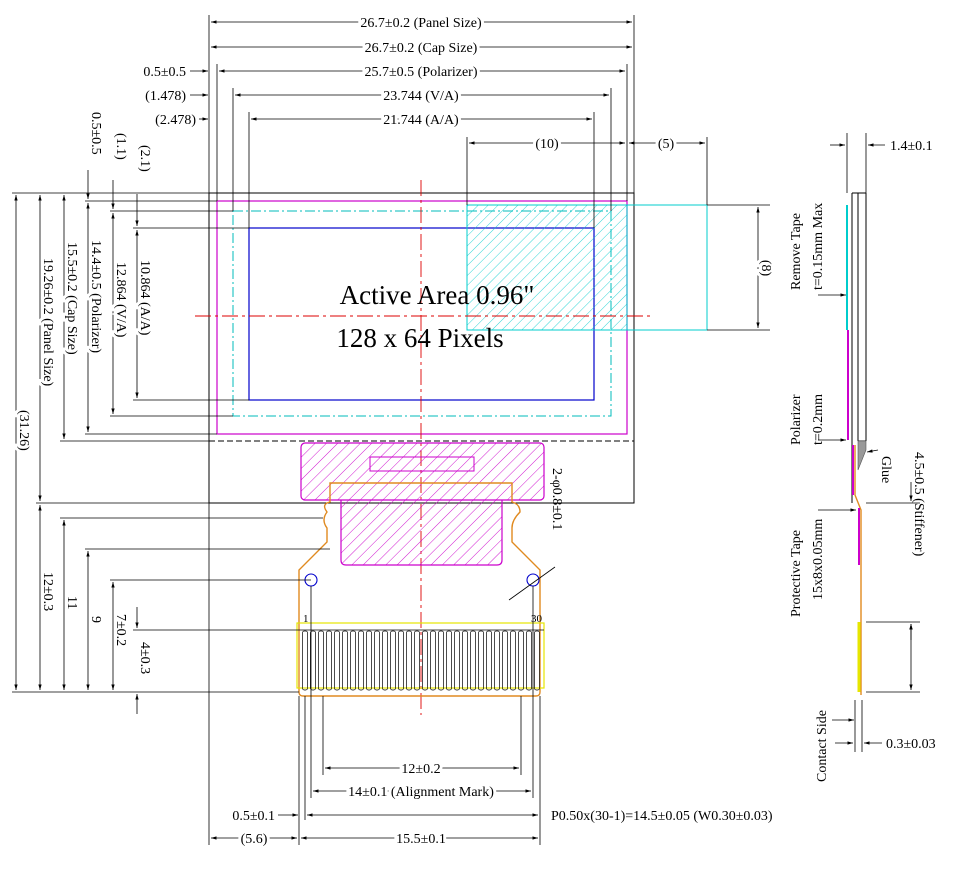  I want to click on fpc-12-dim: 12±0.3, so click(47, 591).